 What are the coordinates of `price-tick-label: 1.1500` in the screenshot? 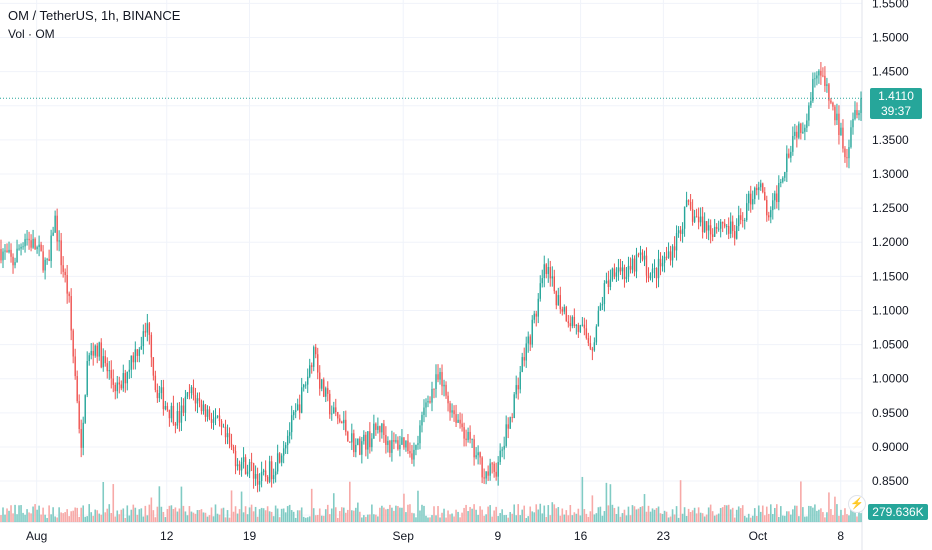 It's located at (890, 276).